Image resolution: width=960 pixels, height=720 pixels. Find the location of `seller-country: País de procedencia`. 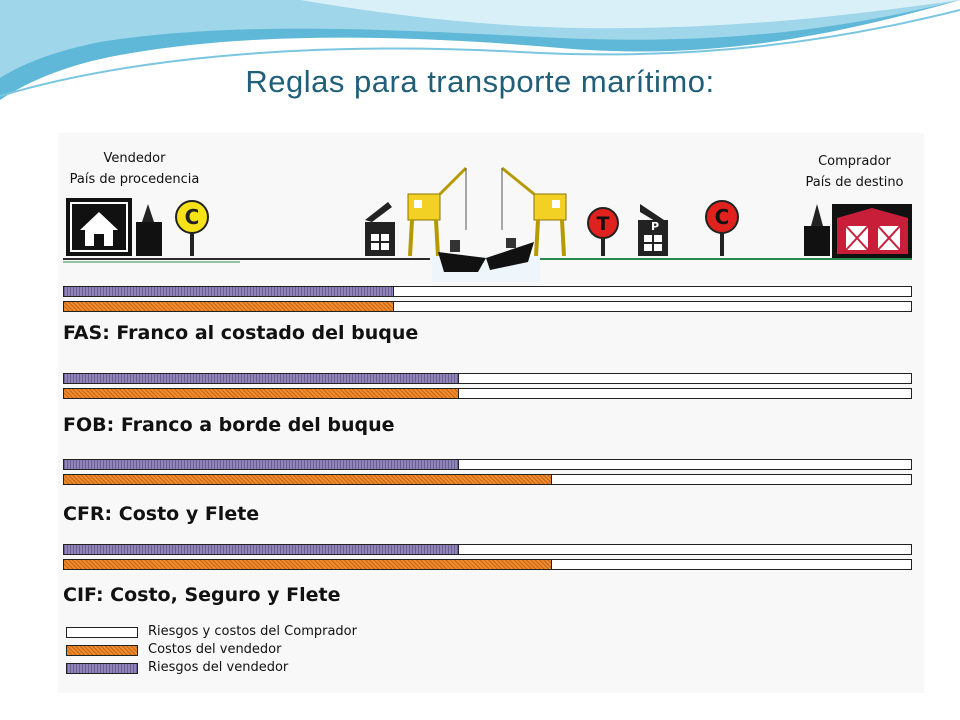

seller-country: País de procedencia is located at coordinates (134, 179).